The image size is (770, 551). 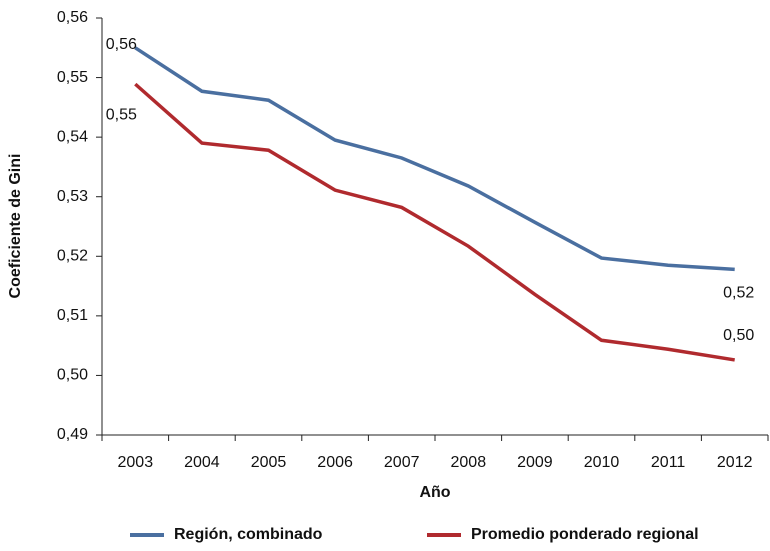 What do you see at coordinates (269, 462) in the screenshot?
I see `x-tick-label: 2005` at bounding box center [269, 462].